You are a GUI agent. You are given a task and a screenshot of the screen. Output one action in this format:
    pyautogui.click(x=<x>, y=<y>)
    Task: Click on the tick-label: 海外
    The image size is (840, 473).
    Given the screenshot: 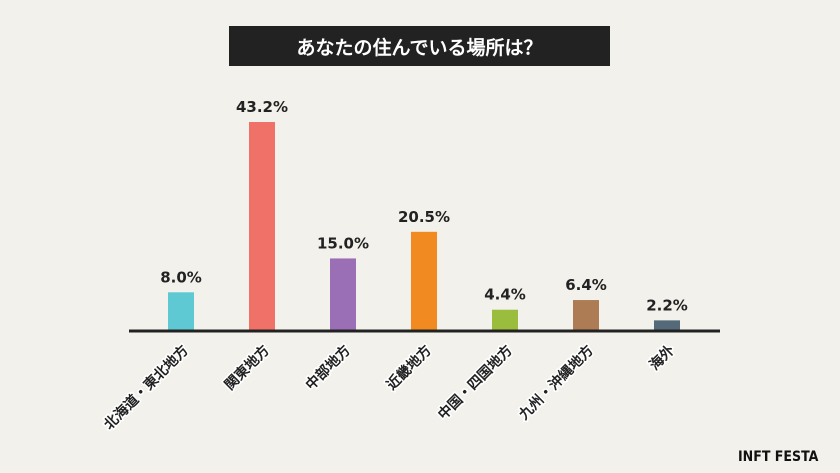 What is the action you would take?
    pyautogui.click(x=662, y=358)
    